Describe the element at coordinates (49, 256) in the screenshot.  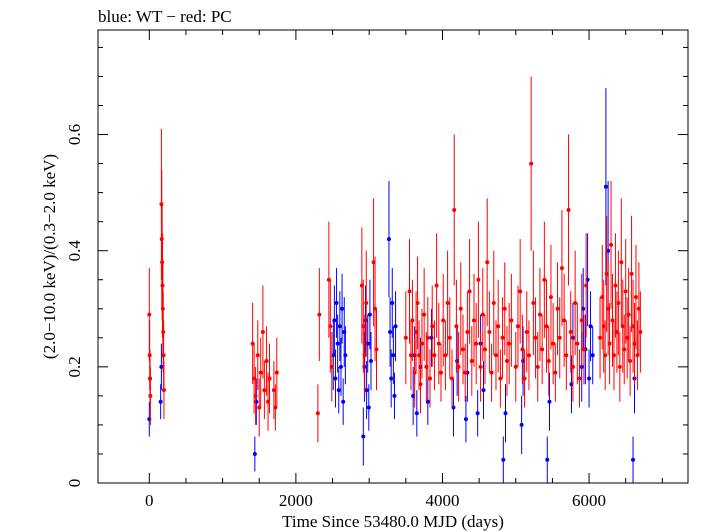
I see `y-axis-label: (2.0−10.0 keV)/(0.3−2.0 keV)` at that location.